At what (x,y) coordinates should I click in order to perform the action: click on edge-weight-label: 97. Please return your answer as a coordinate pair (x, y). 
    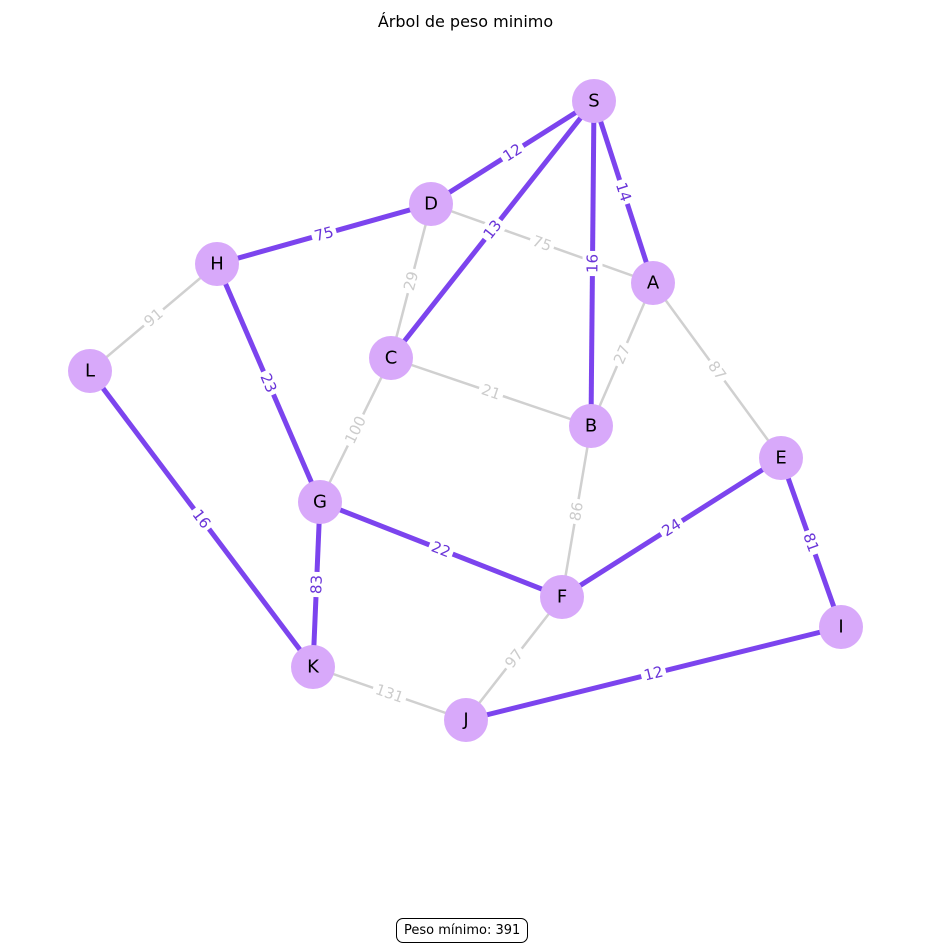
    Looking at the image, I should click on (514, 658).